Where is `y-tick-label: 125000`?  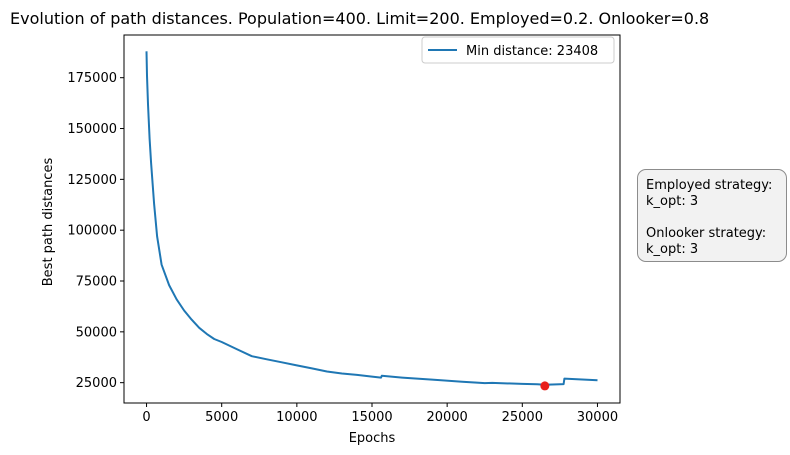
y-tick-label: 125000 is located at coordinates (92, 180).